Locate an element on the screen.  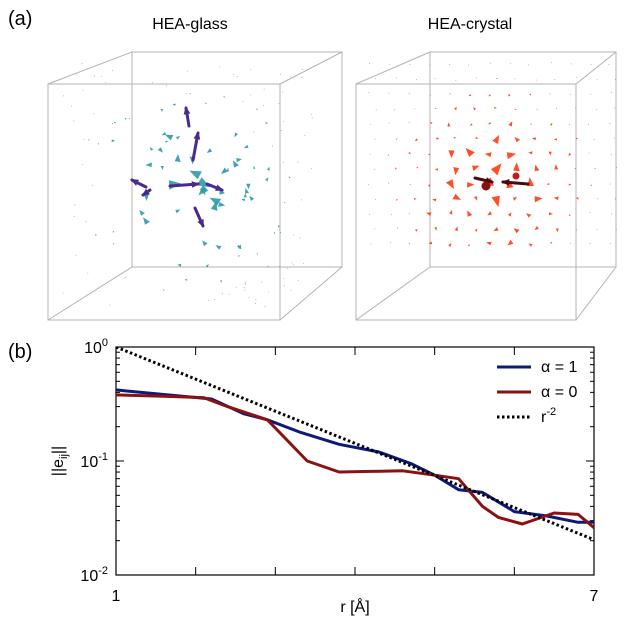
y-tick-label: 10⁻² is located at coordinates (94, 575).